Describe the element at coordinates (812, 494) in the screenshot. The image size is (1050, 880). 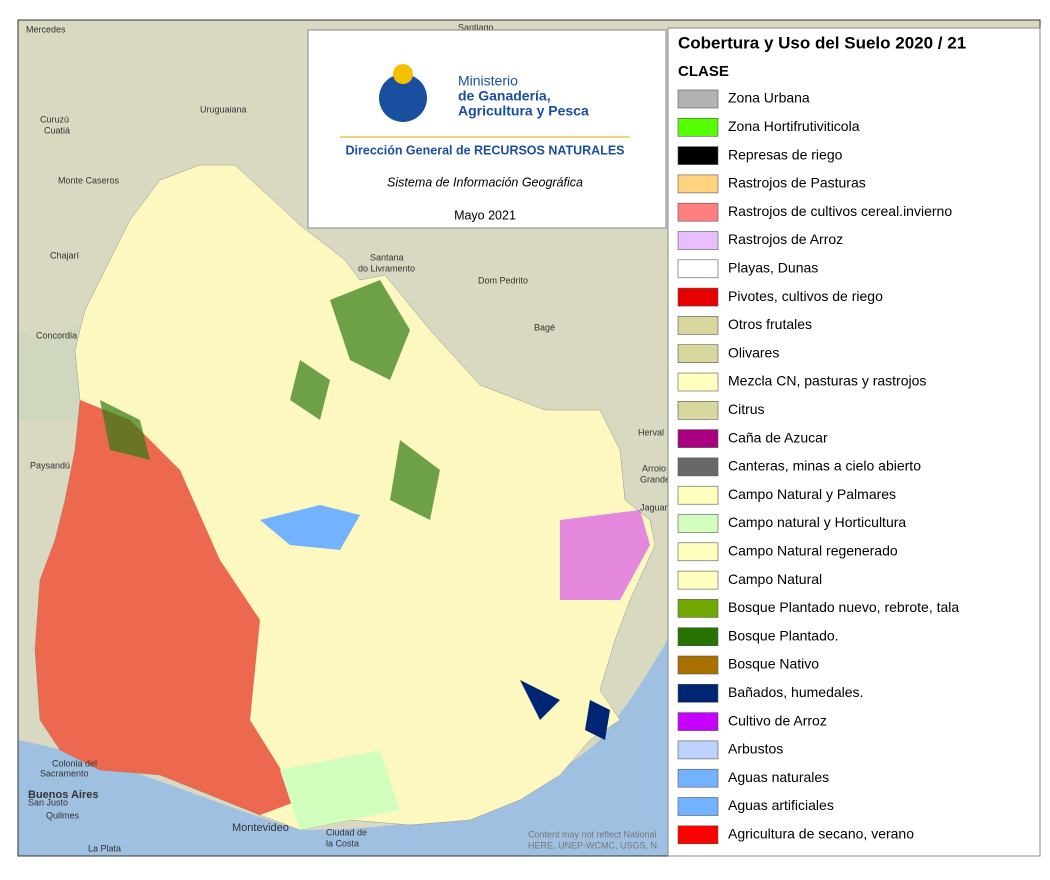
I see `legend-label: Campo Natural y Palmares` at that location.